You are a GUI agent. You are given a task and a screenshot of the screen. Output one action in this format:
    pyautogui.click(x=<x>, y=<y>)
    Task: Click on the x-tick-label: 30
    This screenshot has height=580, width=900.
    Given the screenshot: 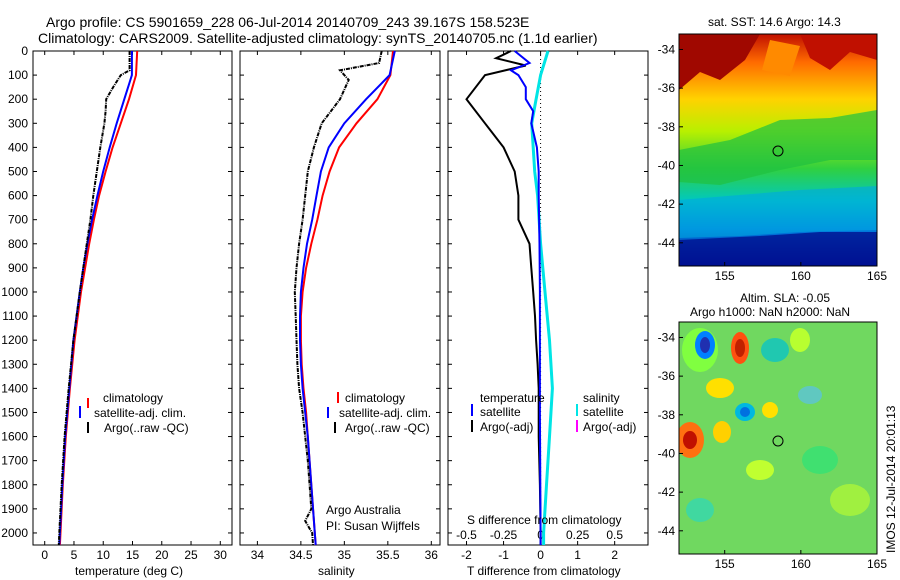 What is the action you would take?
    pyautogui.click(x=221, y=555)
    